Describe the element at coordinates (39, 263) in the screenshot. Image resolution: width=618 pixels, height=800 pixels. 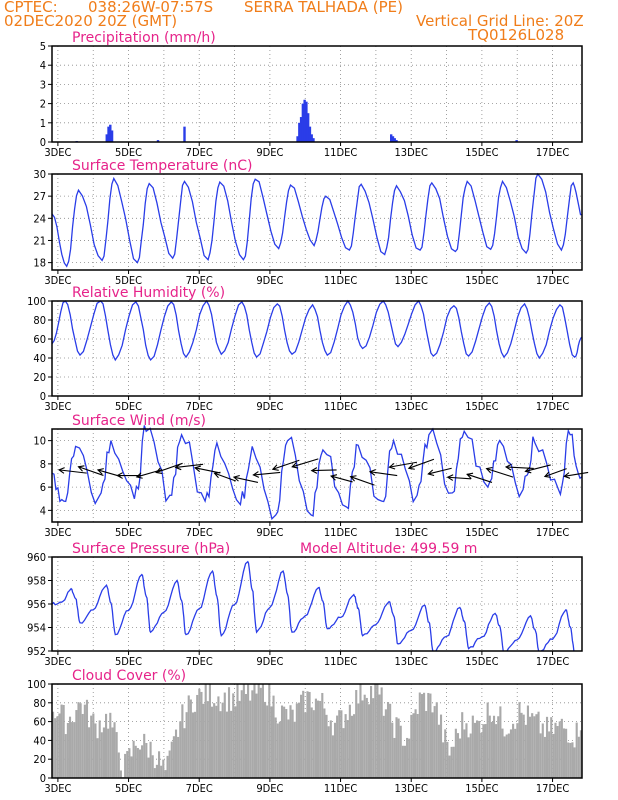
I see `y-tick-label: 18` at that location.